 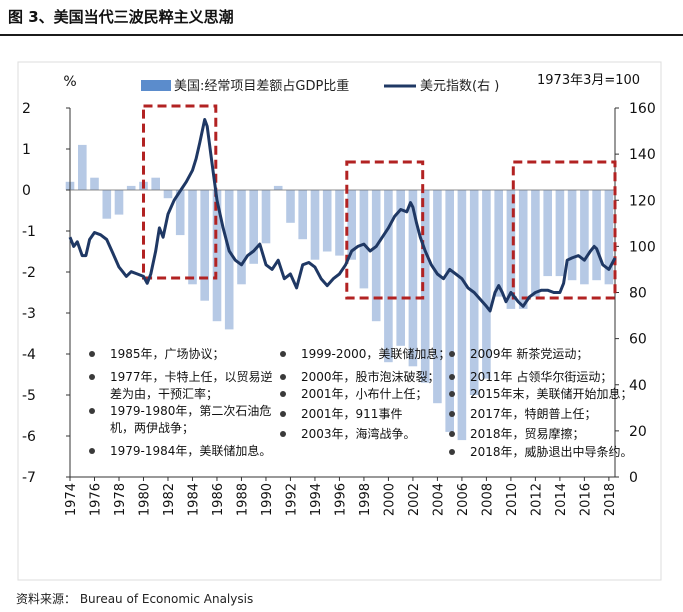 I want to click on x-tick-label: 2008, so click(x=487, y=499).